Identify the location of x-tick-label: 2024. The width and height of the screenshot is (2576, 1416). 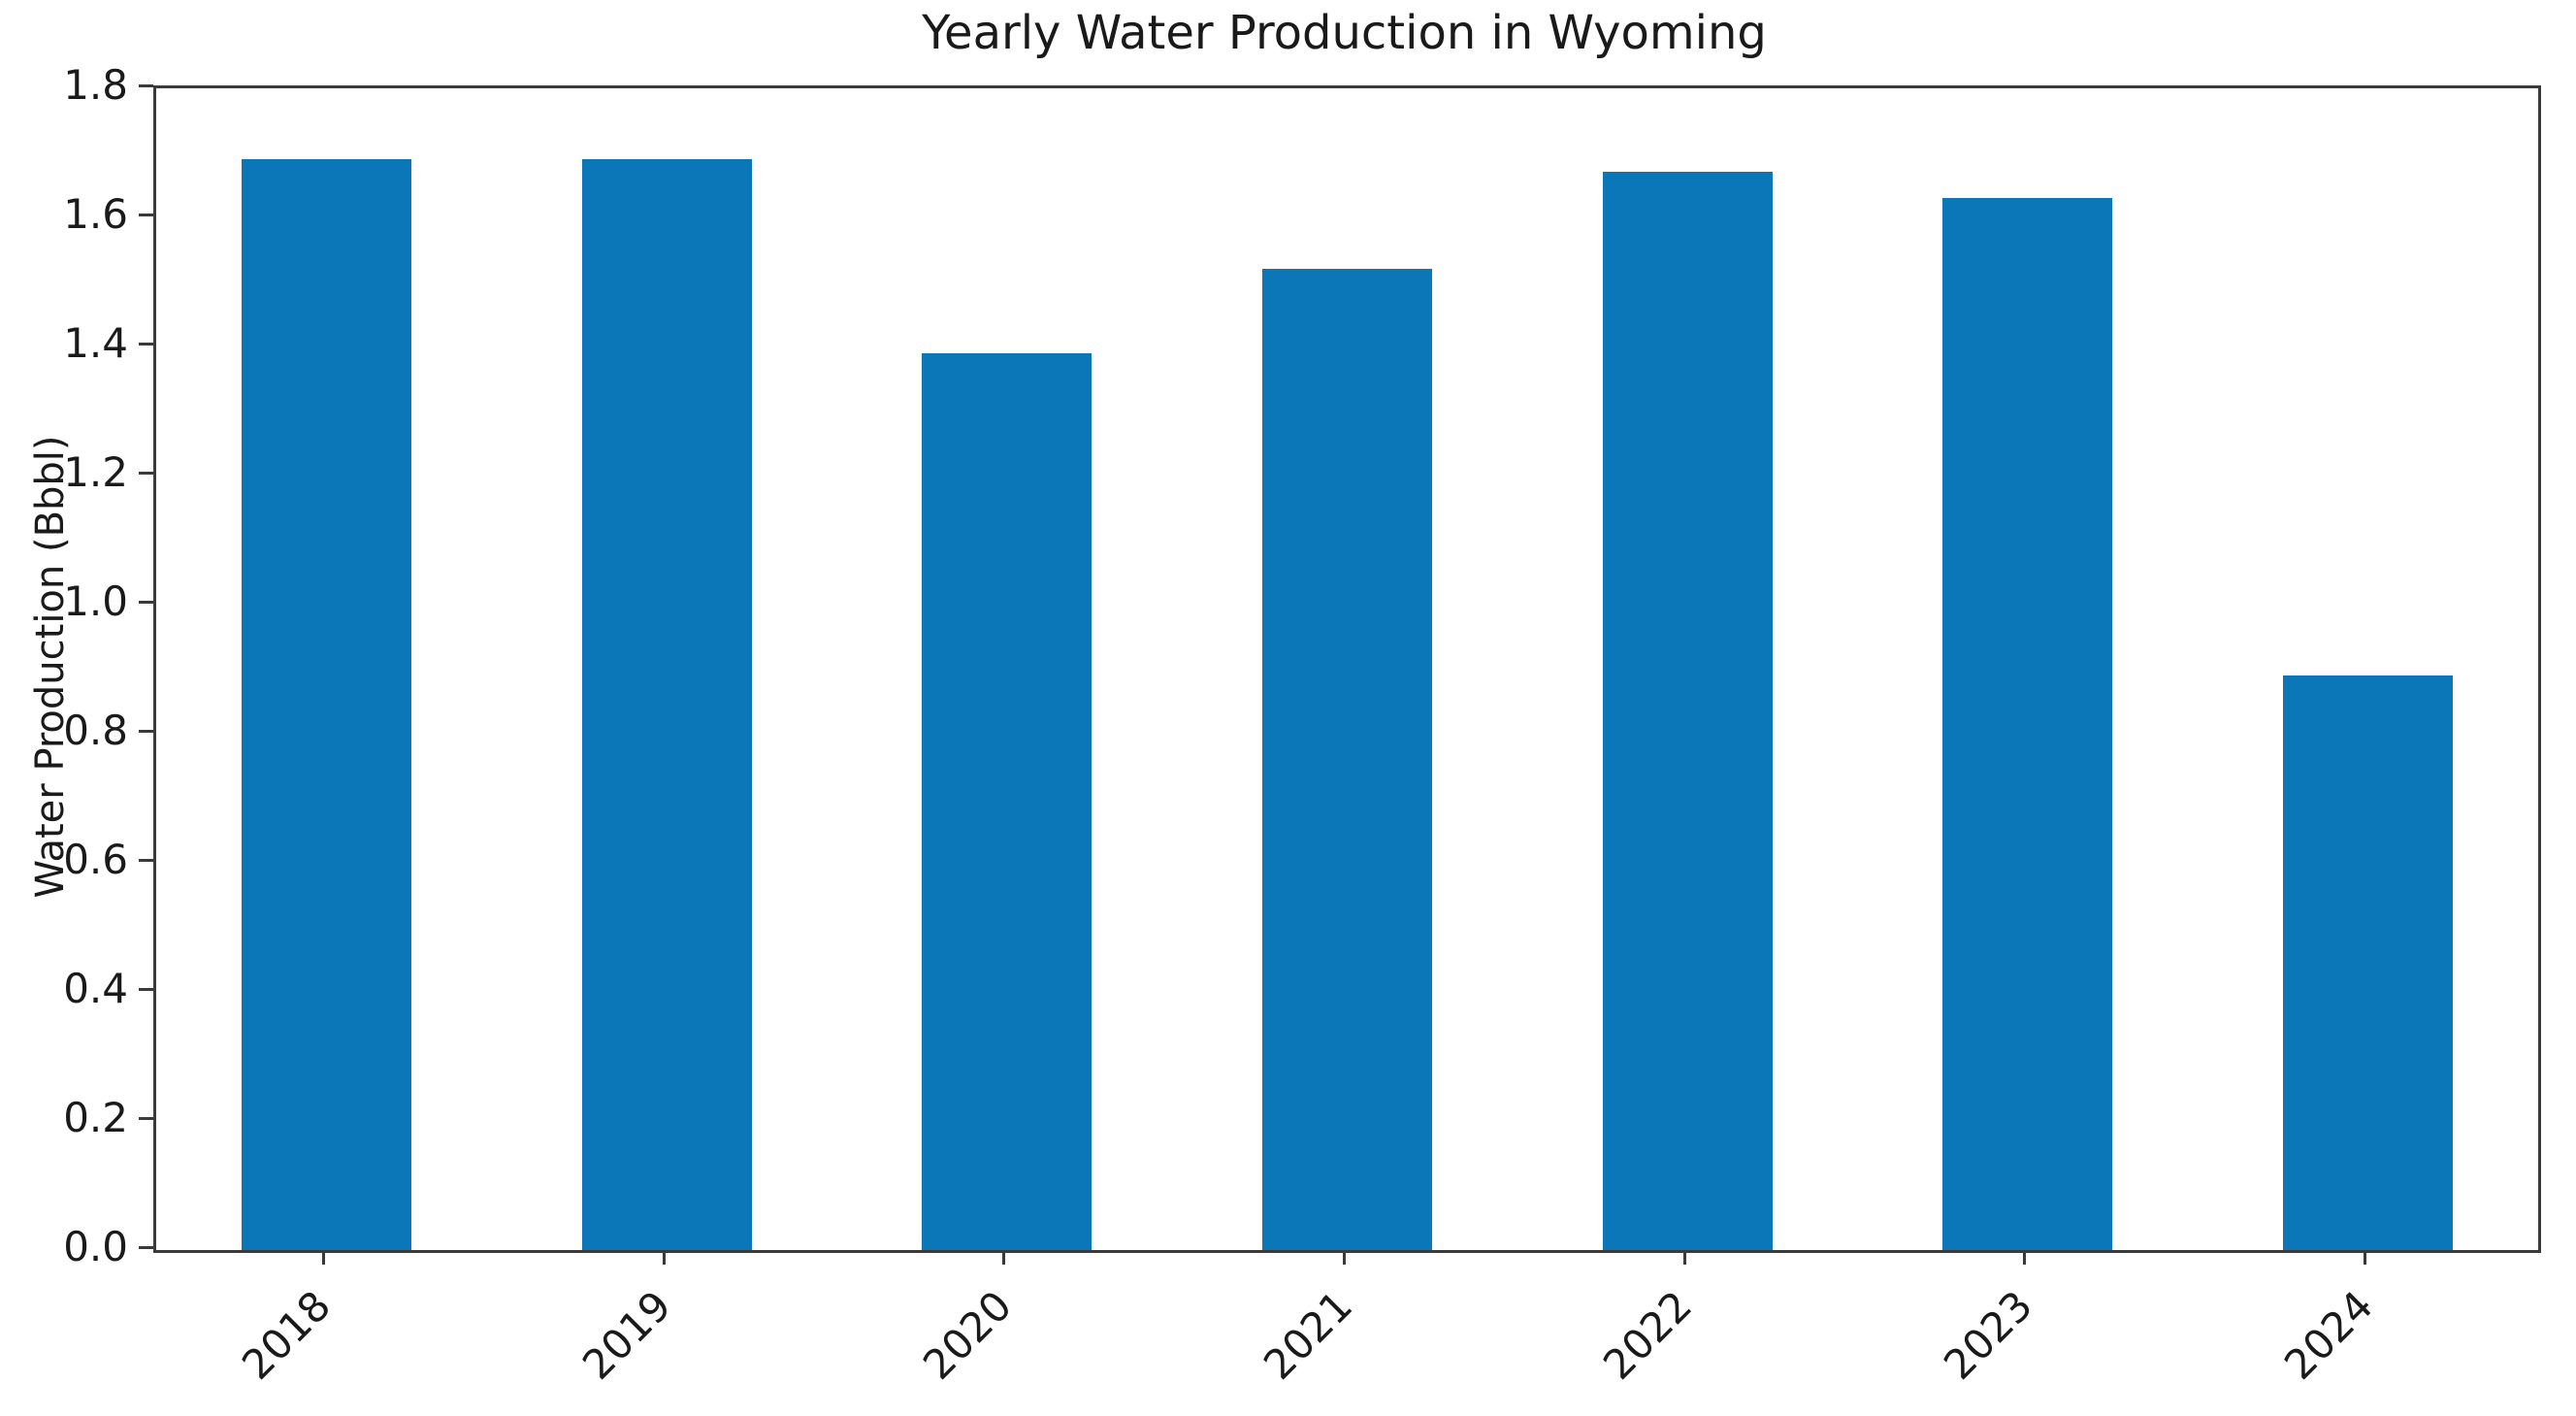
(2328, 1335).